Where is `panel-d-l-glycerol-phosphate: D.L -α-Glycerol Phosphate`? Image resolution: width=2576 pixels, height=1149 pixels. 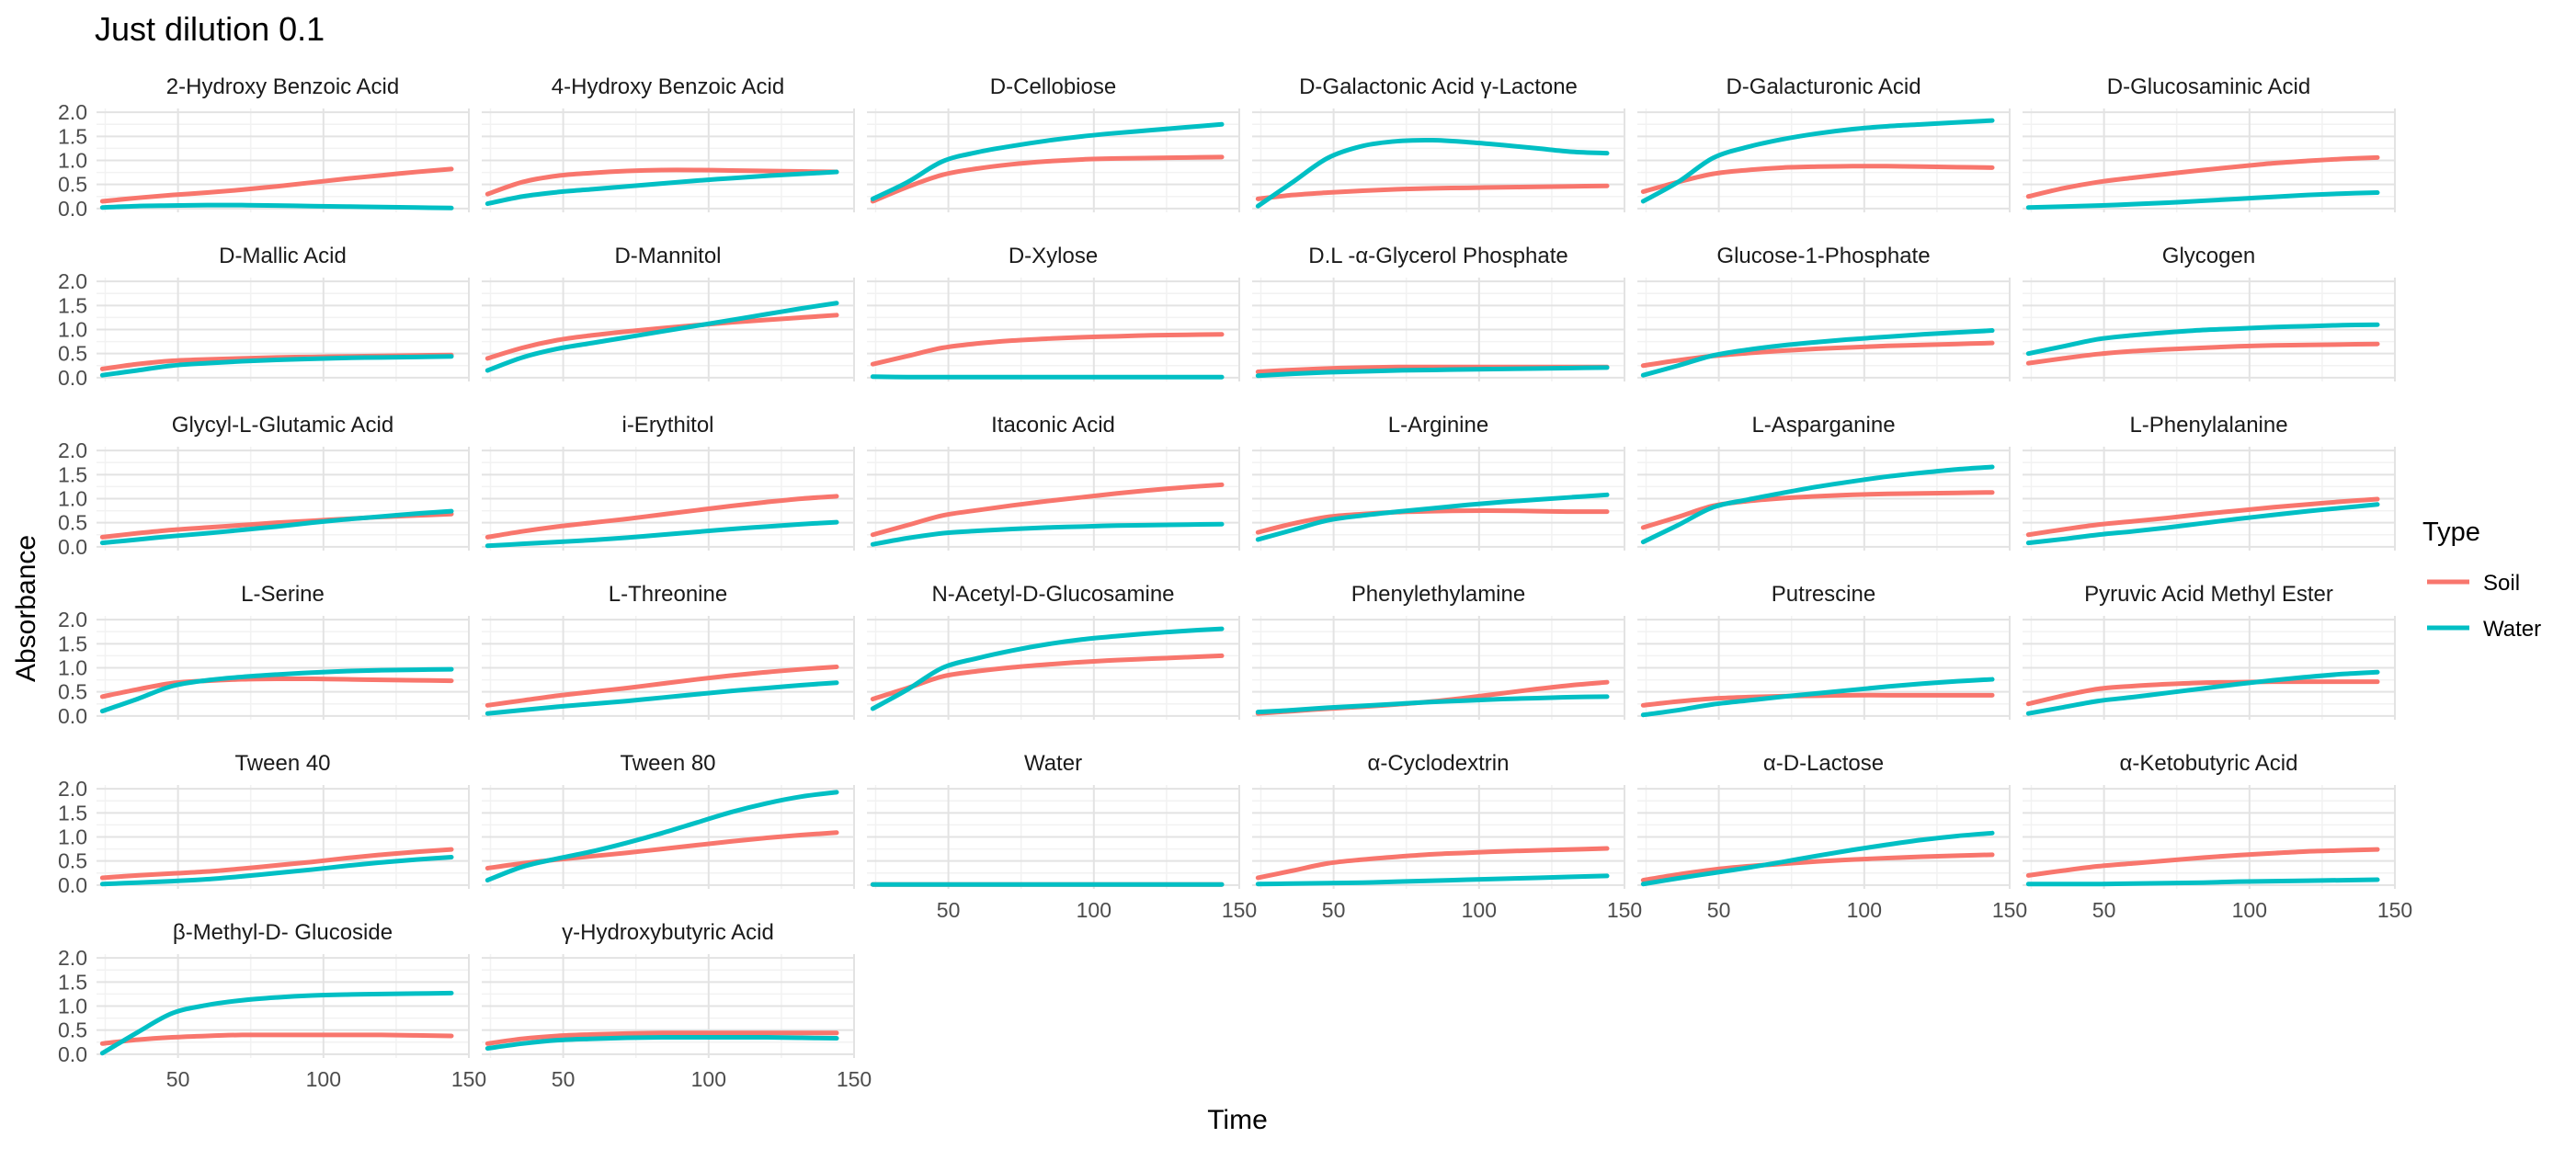
panel-d-l-glycerol-phosphate: D.L -α-Glycerol Phosphate is located at coordinates (1438, 313).